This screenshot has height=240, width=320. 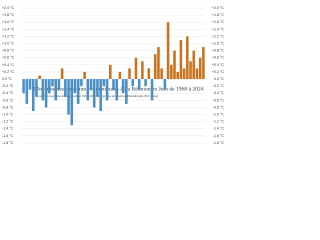 I want to click on y-tick-label: +1.6 °C, so click(x=8, y=22).